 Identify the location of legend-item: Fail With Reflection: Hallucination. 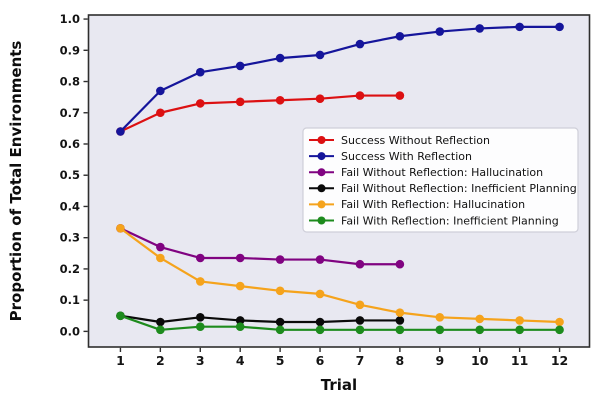
(417, 204).